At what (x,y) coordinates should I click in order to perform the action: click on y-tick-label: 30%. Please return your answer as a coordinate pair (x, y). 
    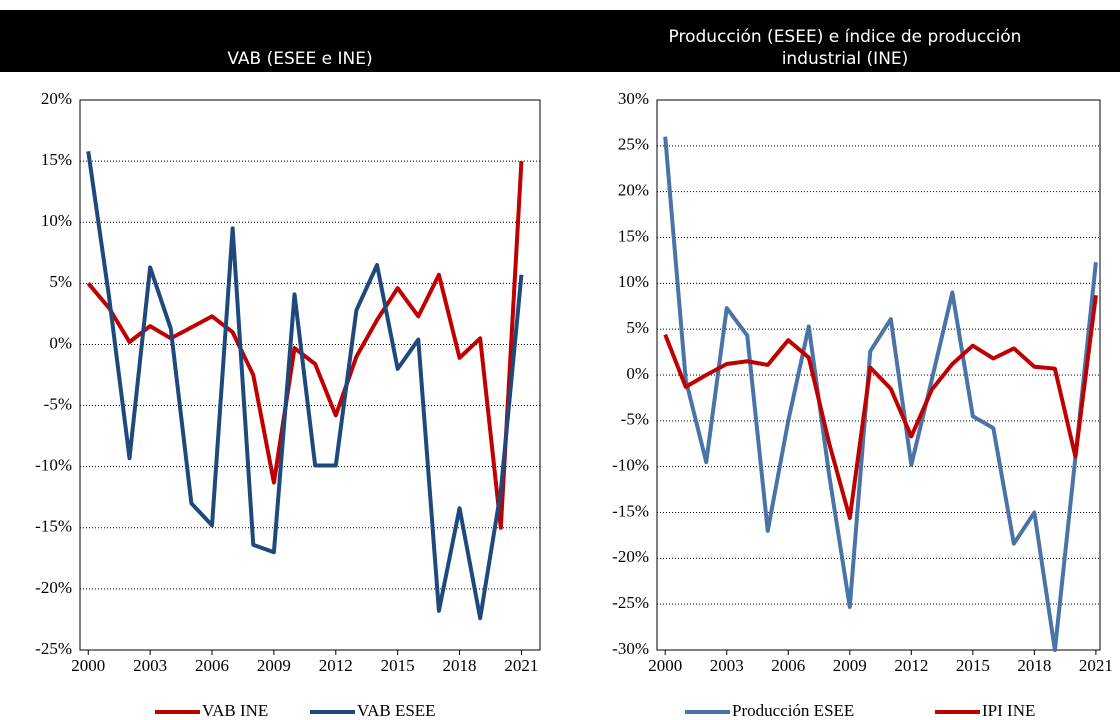
    Looking at the image, I should click on (633, 98).